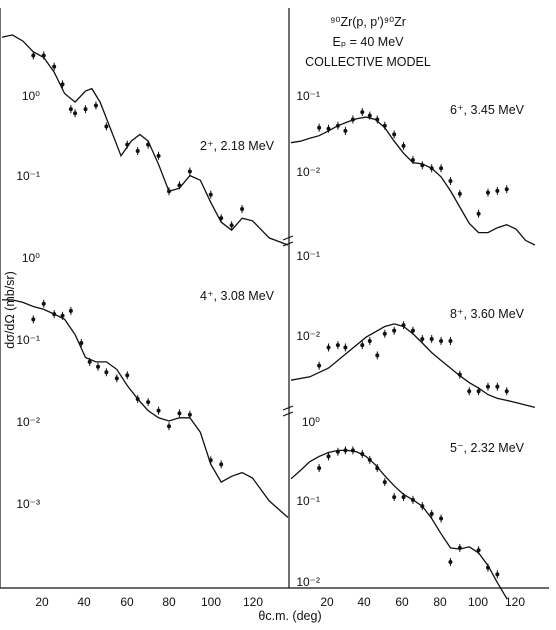  I want to click on x-tick-right-60: 60, so click(402, 602).